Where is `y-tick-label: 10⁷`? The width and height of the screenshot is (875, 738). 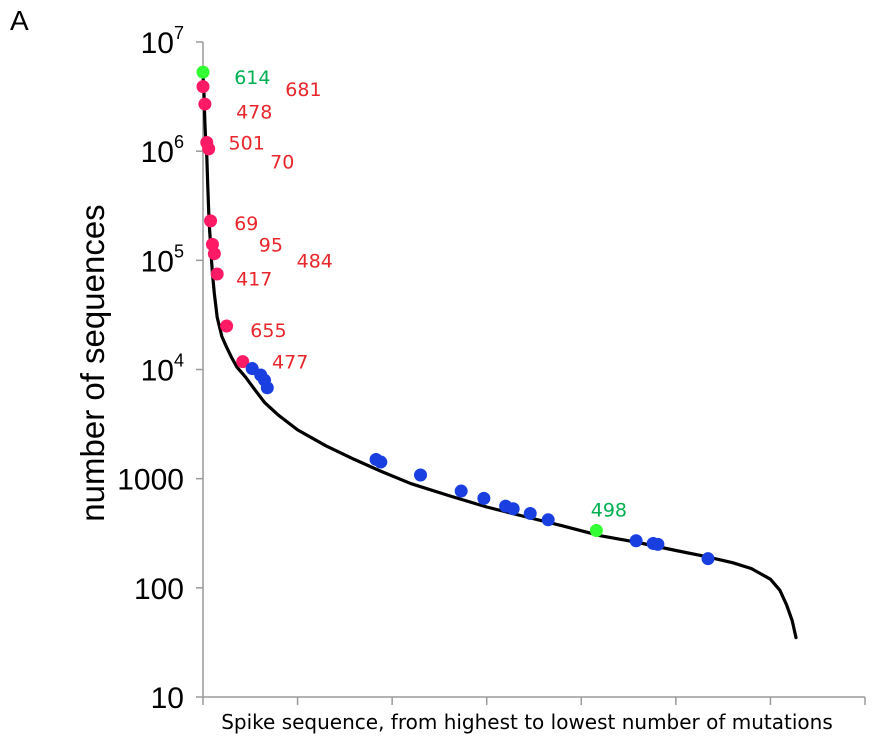
y-tick-label: 10⁷ is located at coordinates (162, 41).